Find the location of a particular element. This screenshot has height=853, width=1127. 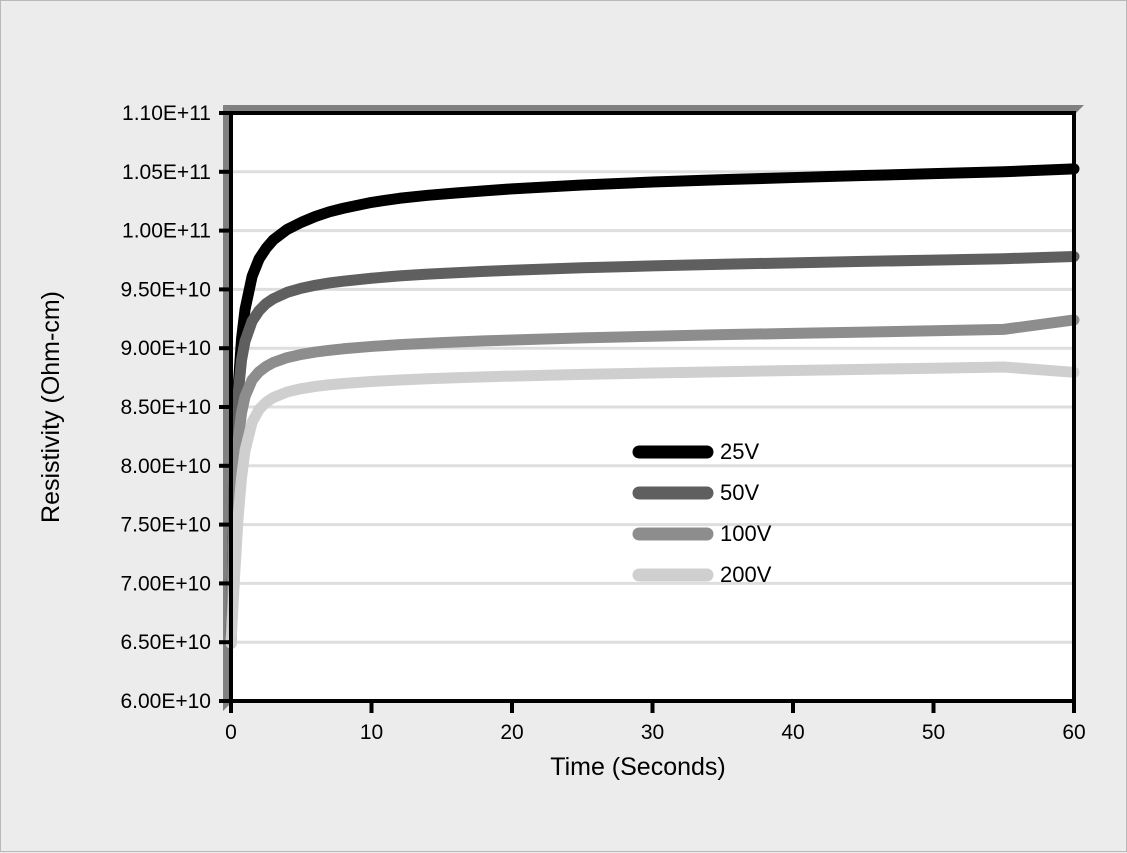

y-axis-tick-label: 6.50E+10 is located at coordinates (165, 642).